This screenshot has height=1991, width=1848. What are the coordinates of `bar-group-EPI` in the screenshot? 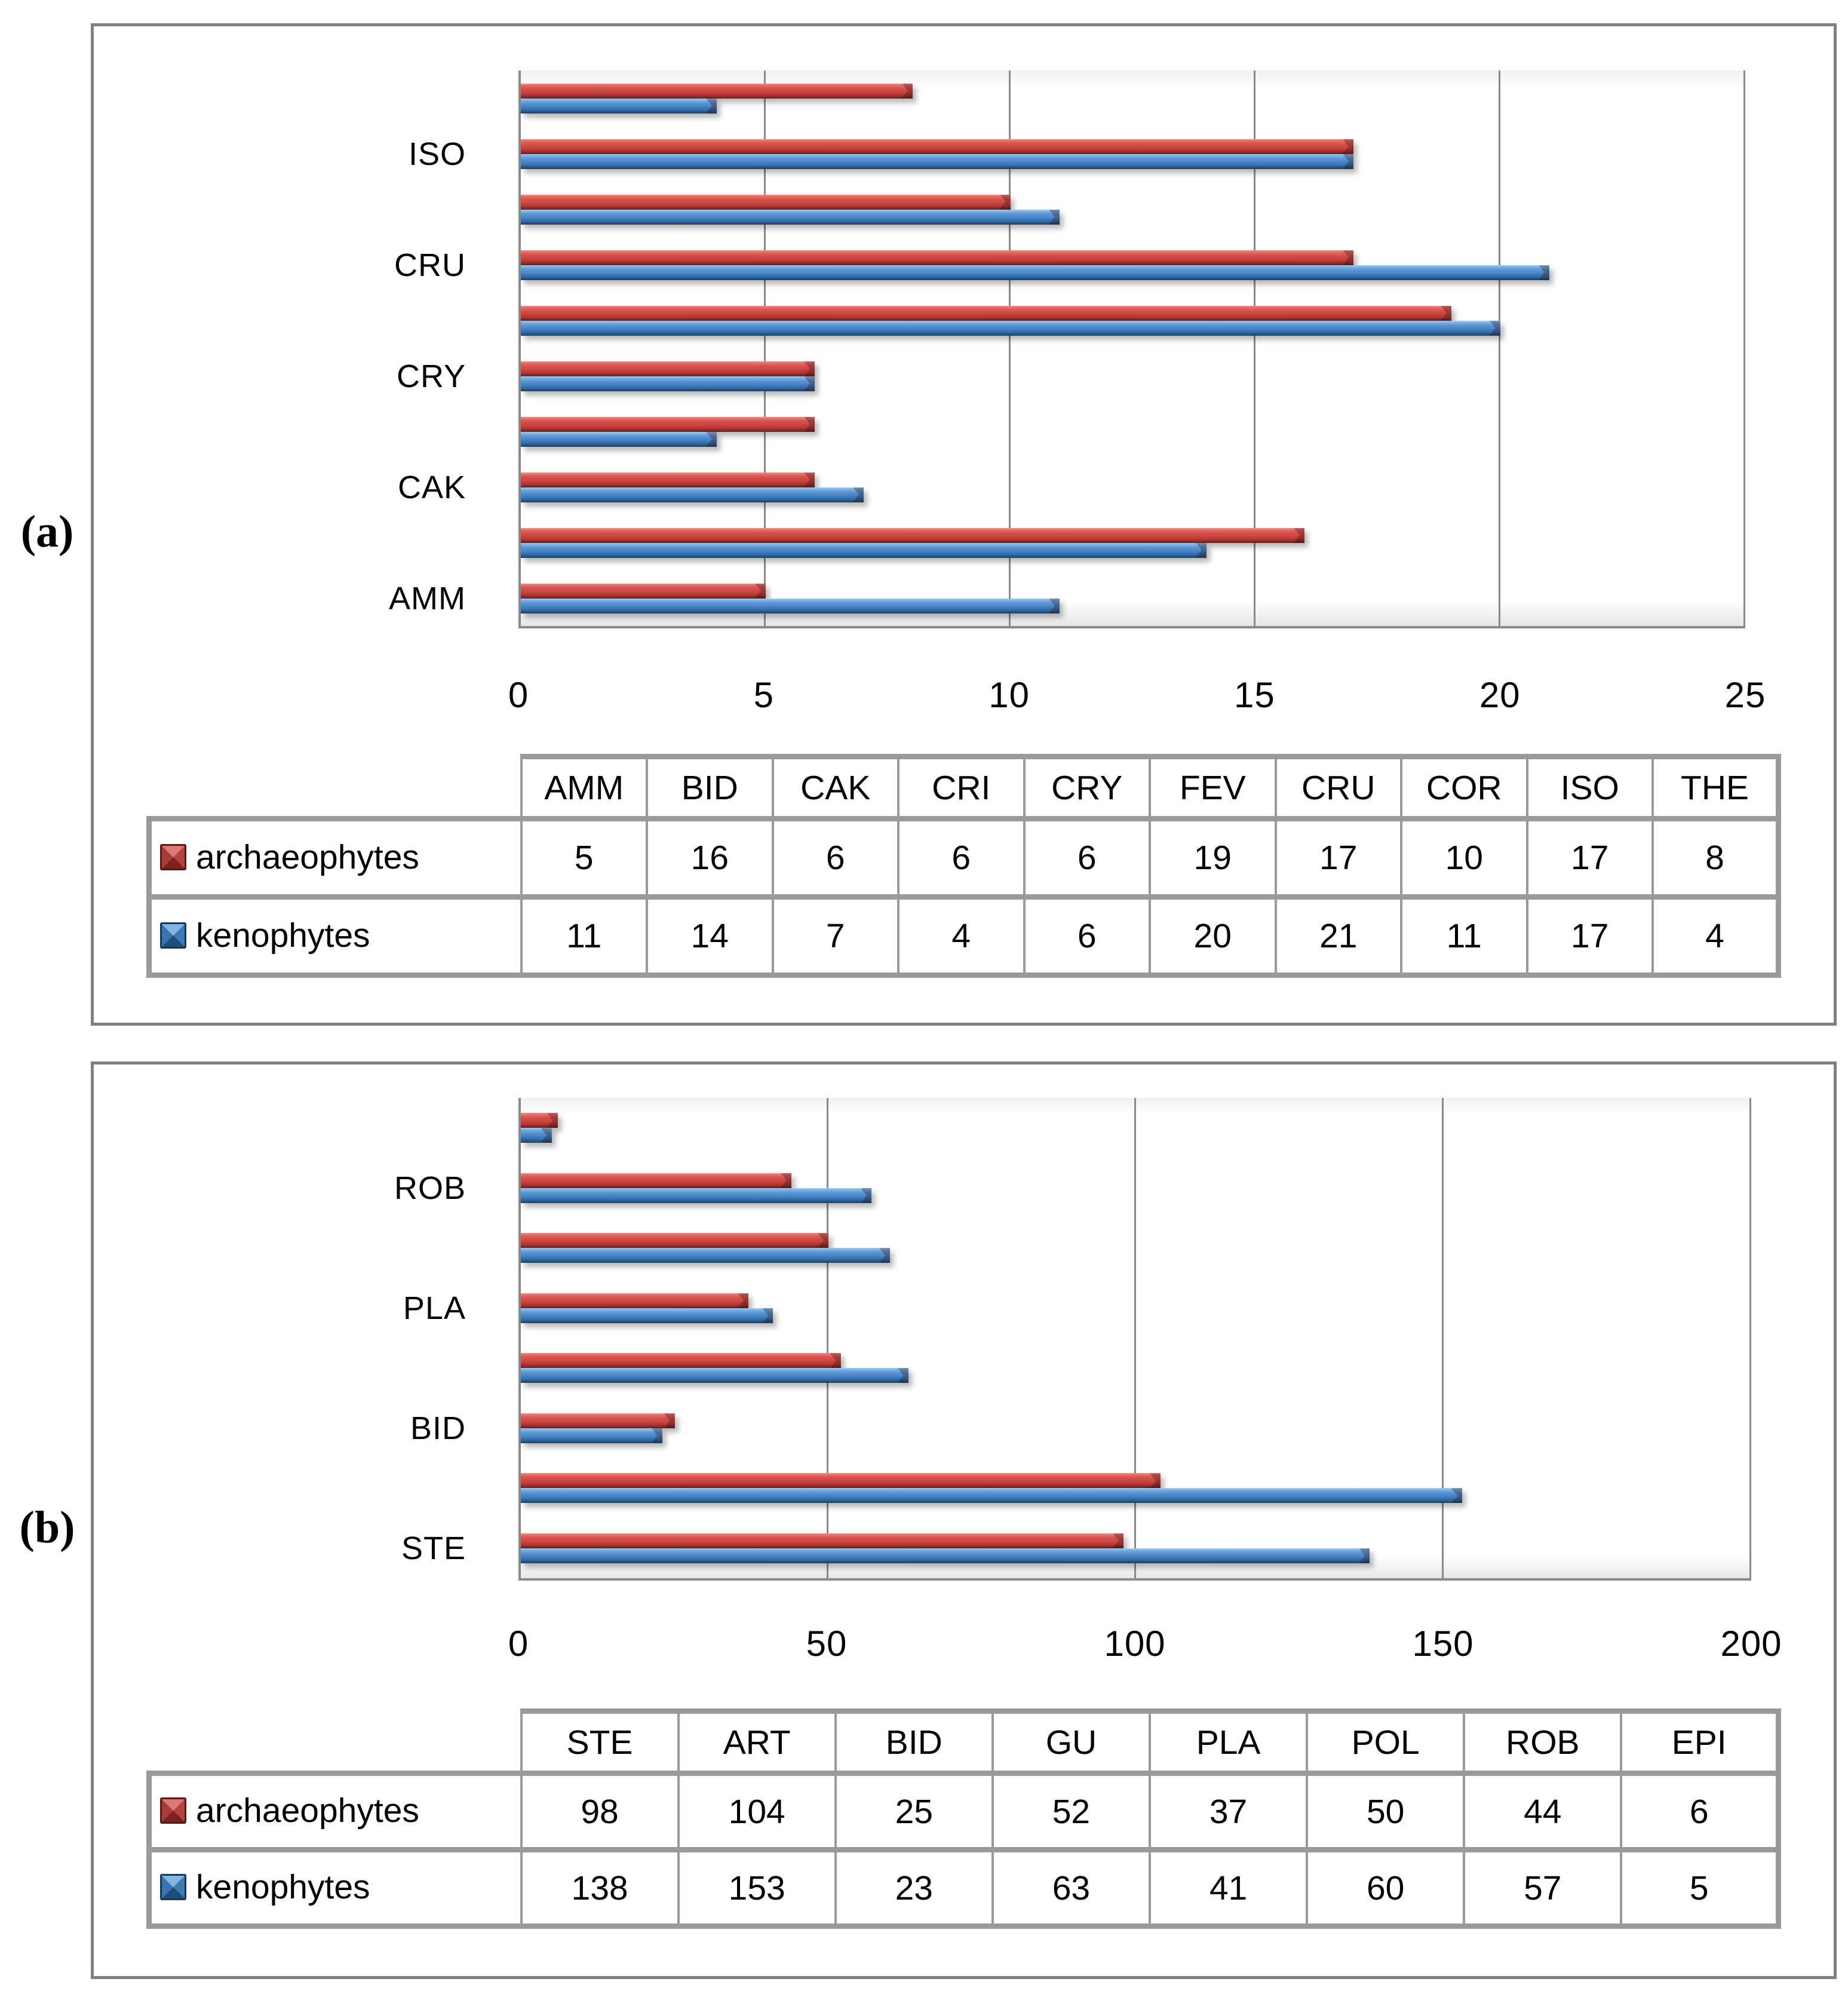 It's located at (1136, 1128).